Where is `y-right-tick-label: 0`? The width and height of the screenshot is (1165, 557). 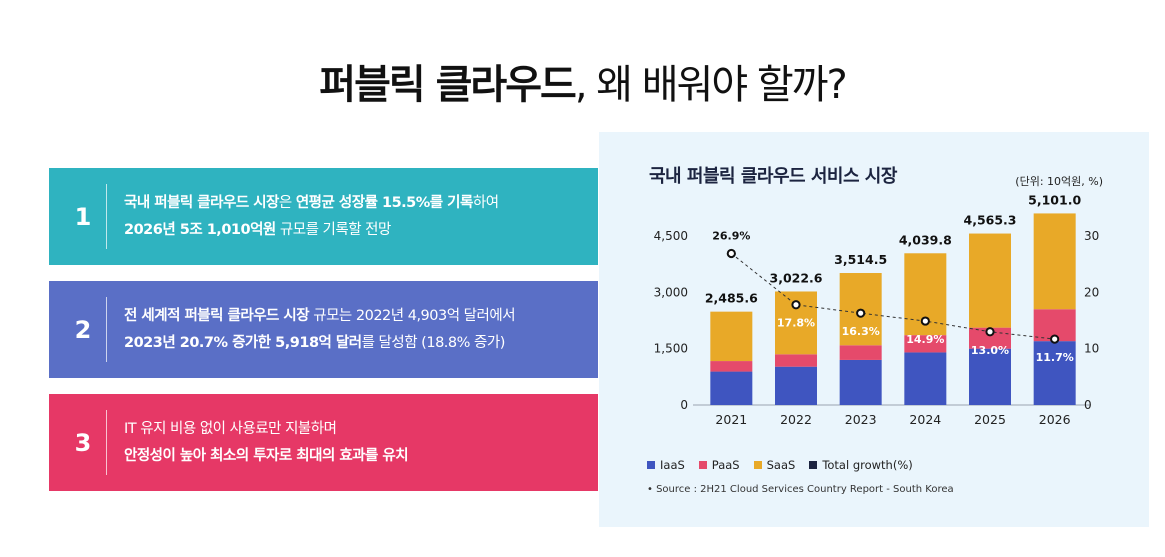 y-right-tick-label: 0 is located at coordinates (1088, 405).